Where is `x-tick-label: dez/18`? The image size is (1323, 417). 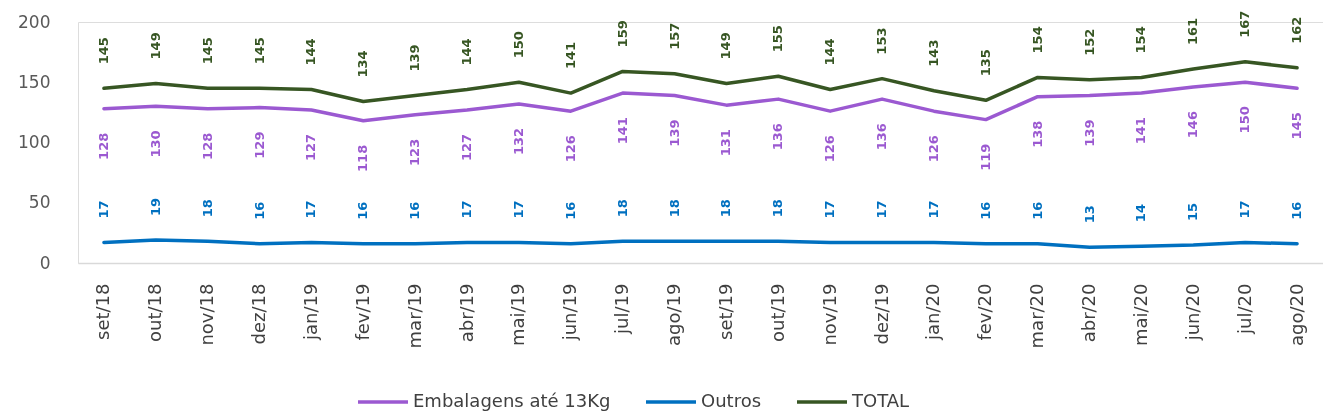 x-tick-label: dez/18 is located at coordinates (259, 314).